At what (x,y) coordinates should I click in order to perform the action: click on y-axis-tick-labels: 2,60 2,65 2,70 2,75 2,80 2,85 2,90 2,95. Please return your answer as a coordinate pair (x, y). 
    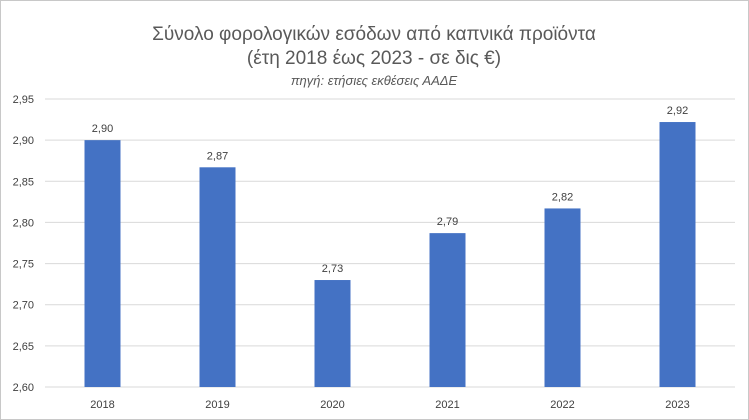
    Looking at the image, I should click on (23, 244).